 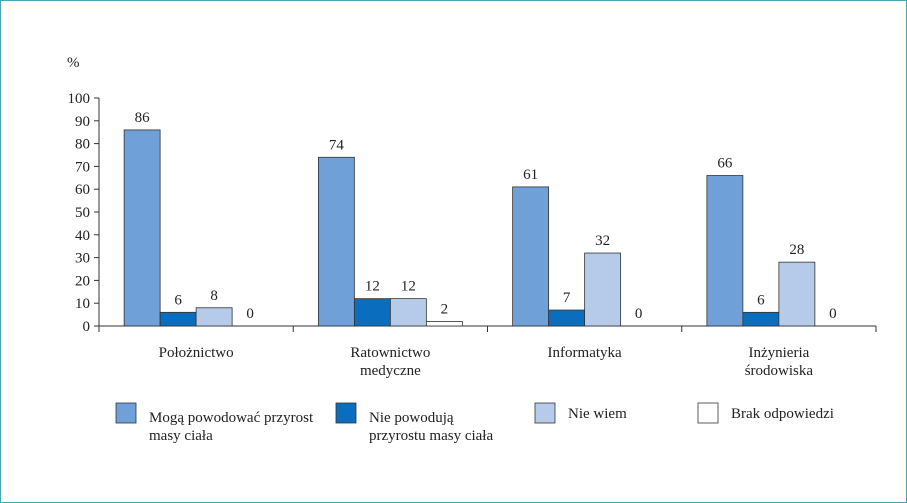 I want to click on value-label: 86, so click(x=143, y=118).